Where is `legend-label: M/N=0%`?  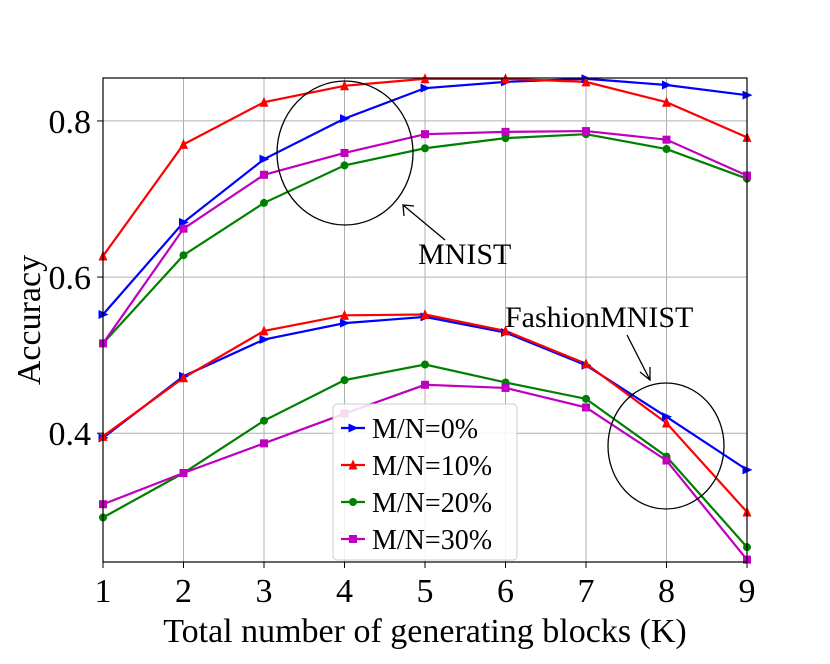
legend-label: M/N=0% is located at coordinates (425, 429).